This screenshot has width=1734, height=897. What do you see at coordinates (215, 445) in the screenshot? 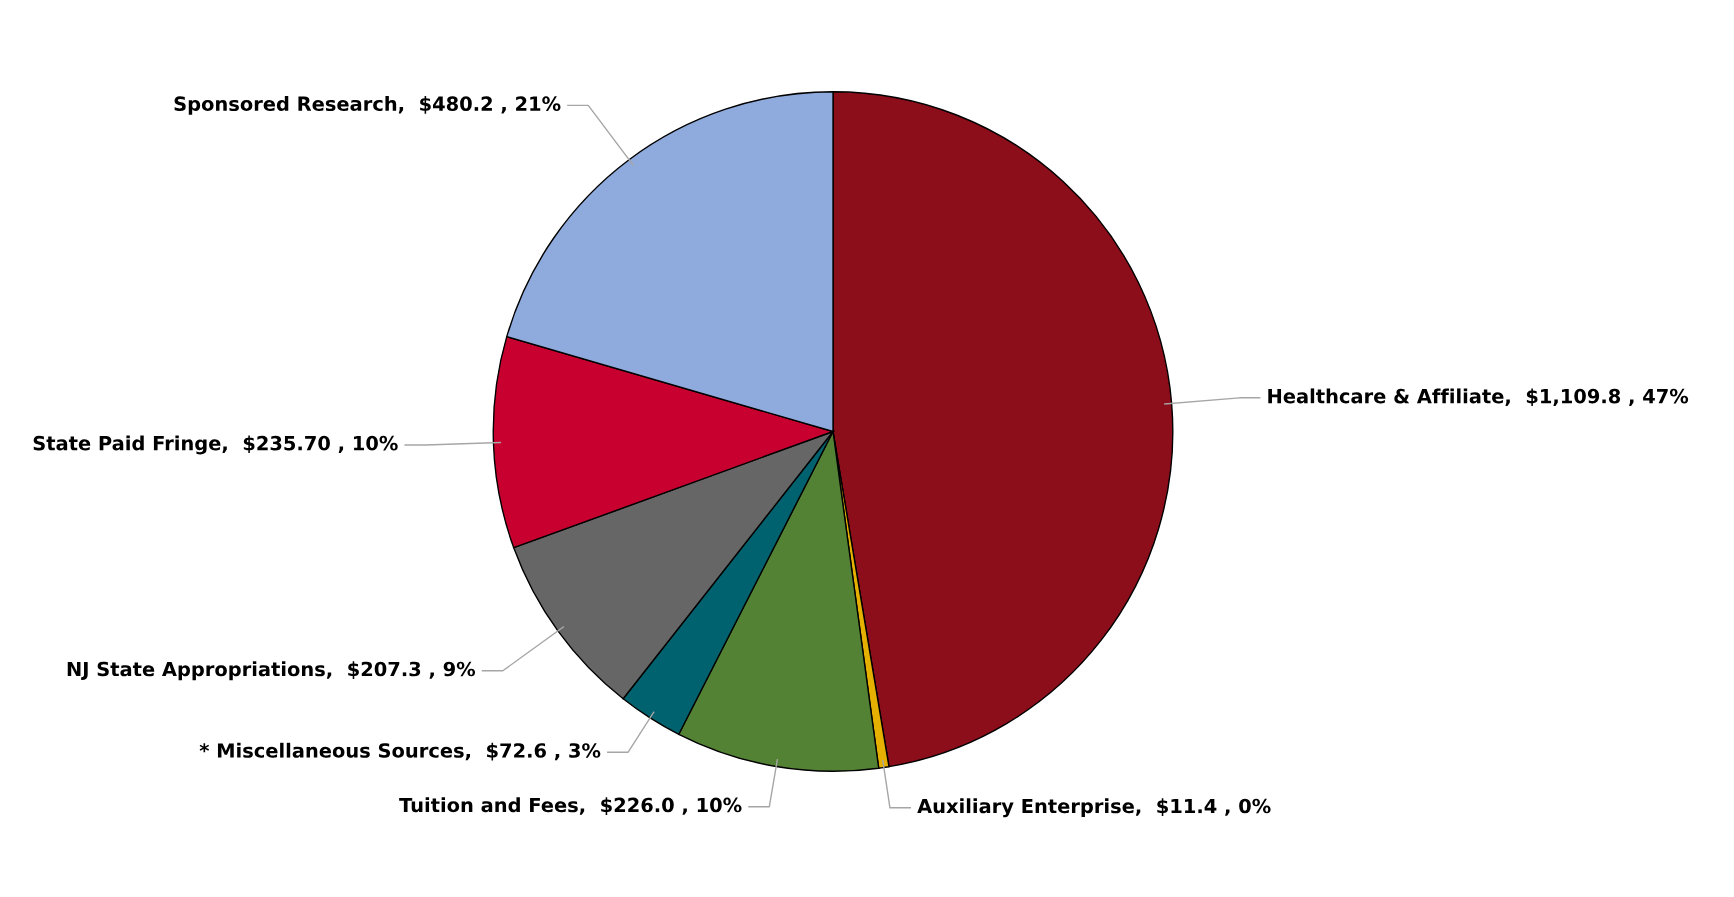
I see `slice-label: State Paid Fringe, $235.70 , 10%` at bounding box center [215, 445].